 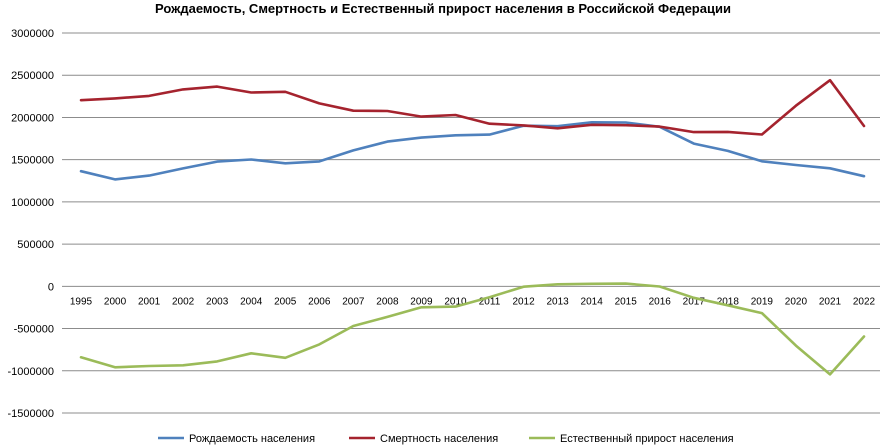 What do you see at coordinates (439, 439) in the screenshot?
I see `legend-label: Смертность населения` at bounding box center [439, 439].